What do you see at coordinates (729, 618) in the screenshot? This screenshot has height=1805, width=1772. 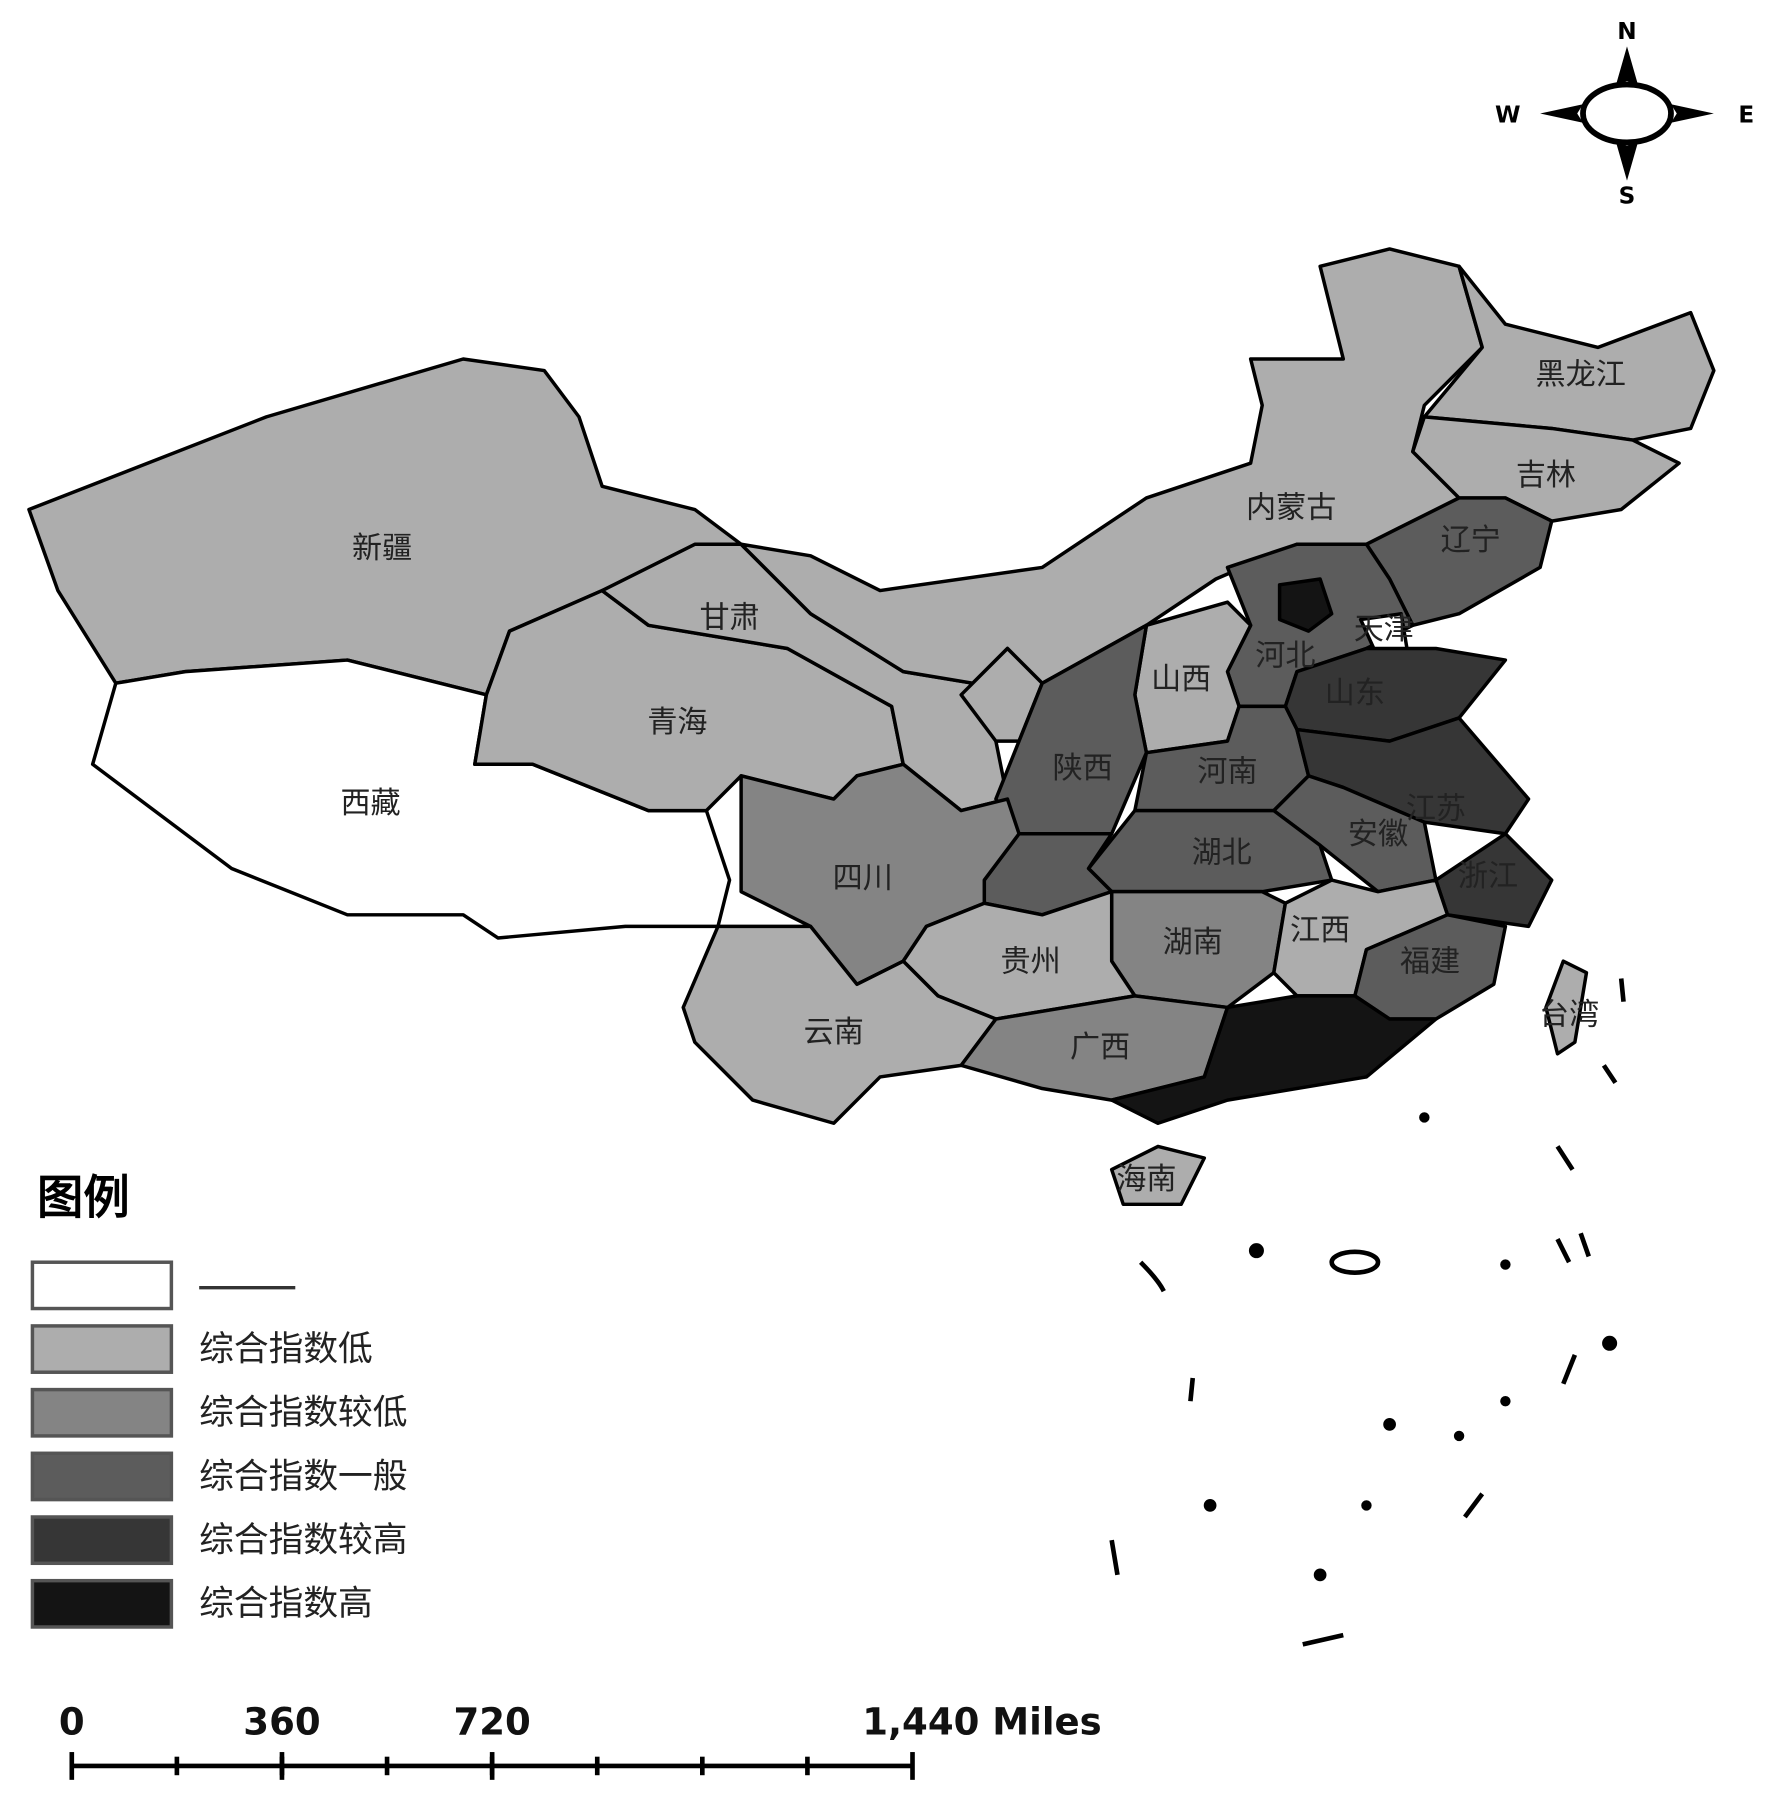 I see `province-label: 甘肃` at bounding box center [729, 618].